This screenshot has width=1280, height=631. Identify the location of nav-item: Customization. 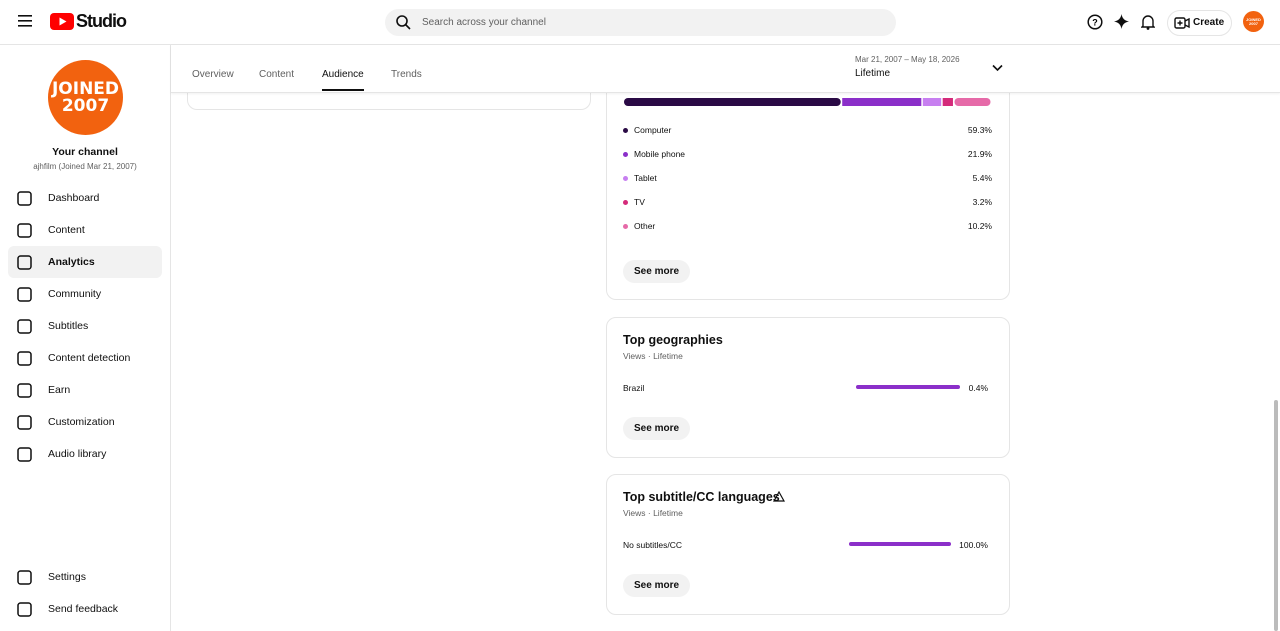
(81, 422).